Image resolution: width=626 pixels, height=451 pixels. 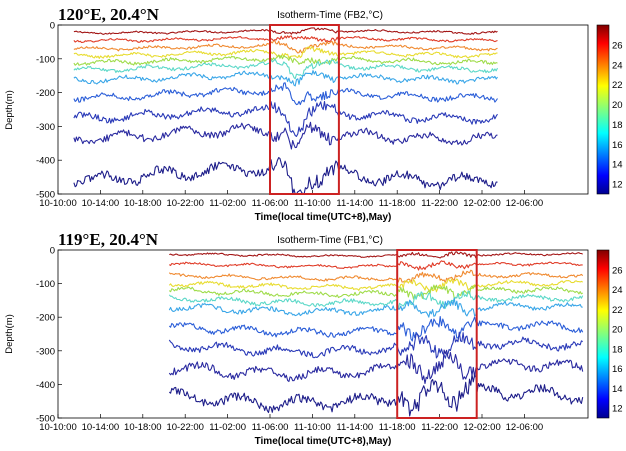 I want to click on location-label: 120°E, 20.4°N, so click(x=109, y=14).